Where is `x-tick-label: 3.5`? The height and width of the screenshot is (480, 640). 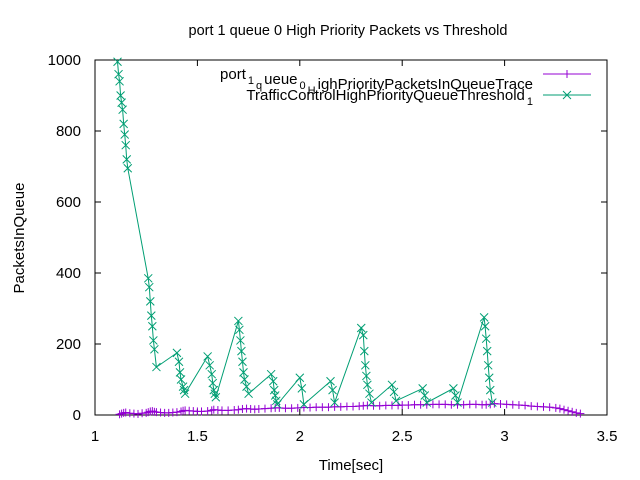
x-tick-label: 3.5 is located at coordinates (607, 436).